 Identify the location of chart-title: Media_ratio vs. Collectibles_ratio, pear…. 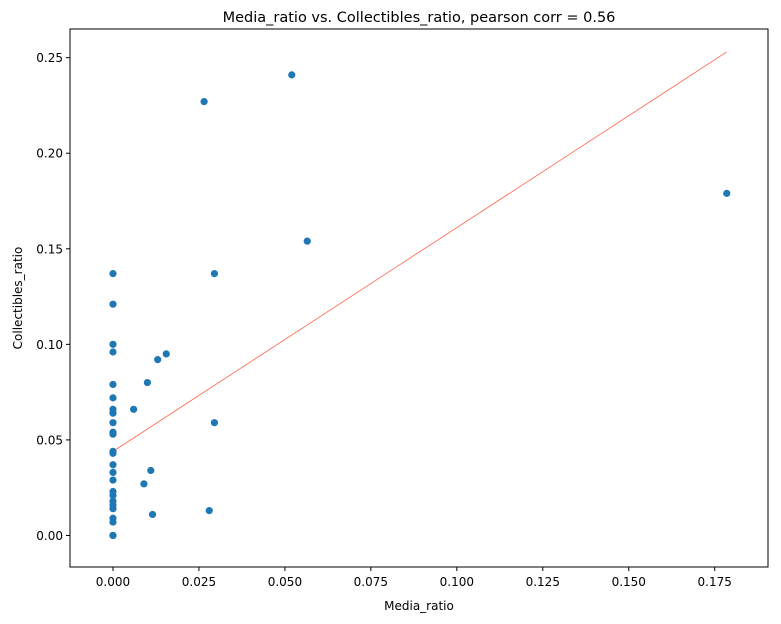
(419, 18).